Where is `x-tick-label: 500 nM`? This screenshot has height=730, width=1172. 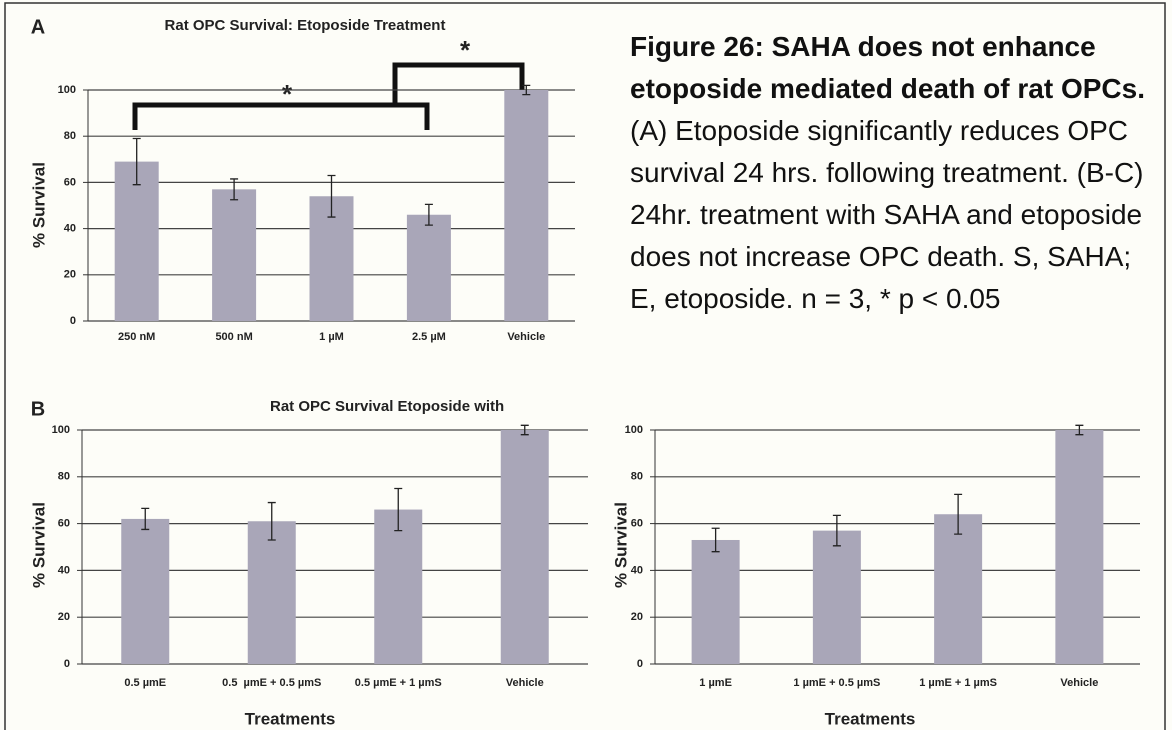
x-tick-label: 500 nM is located at coordinates (233, 337).